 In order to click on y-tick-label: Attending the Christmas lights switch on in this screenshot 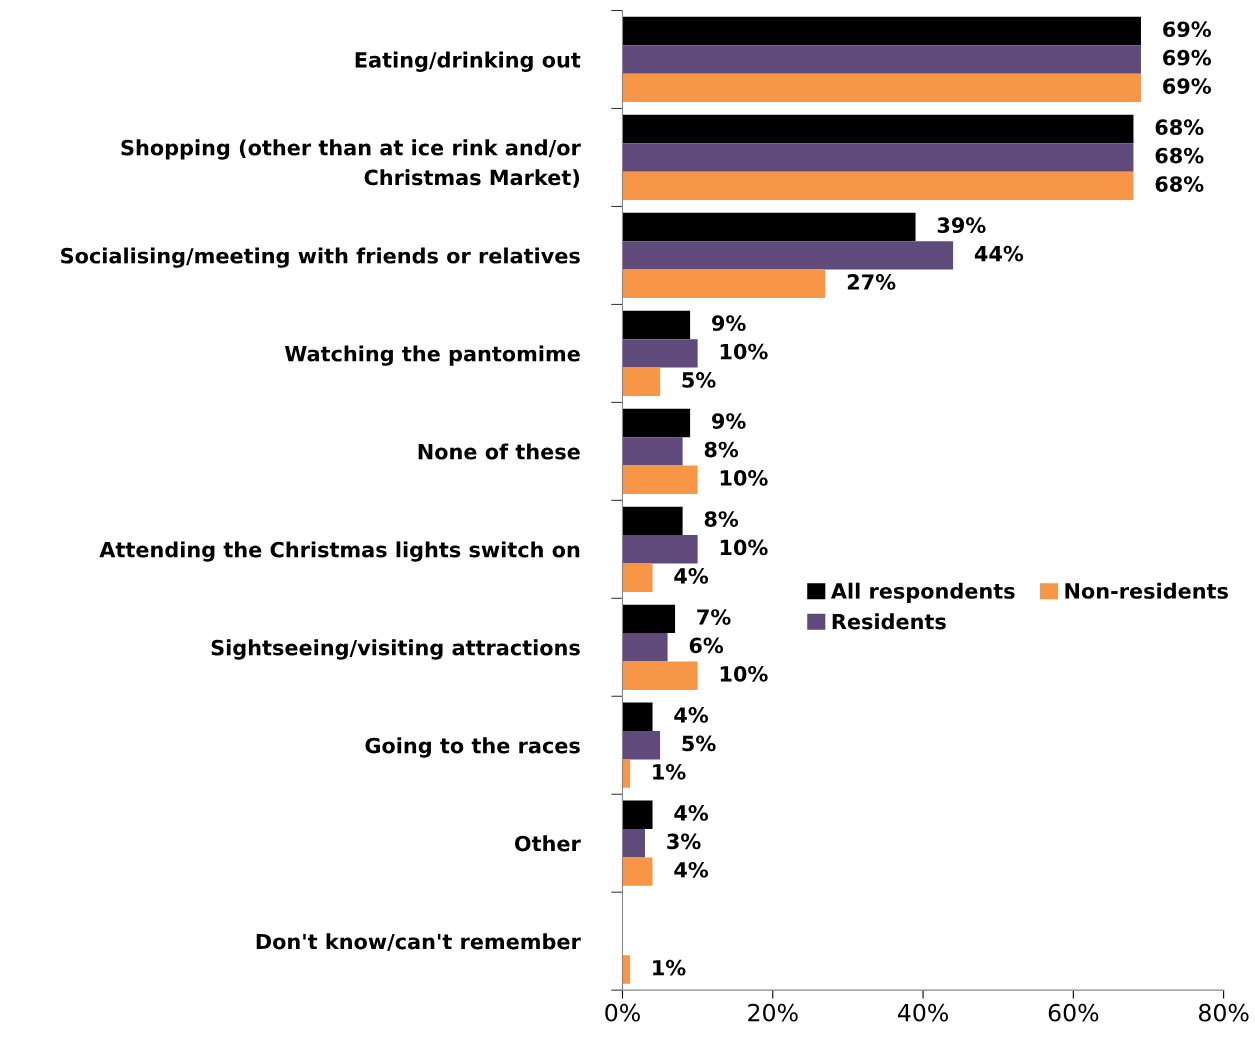, I will do `click(339, 551)`.